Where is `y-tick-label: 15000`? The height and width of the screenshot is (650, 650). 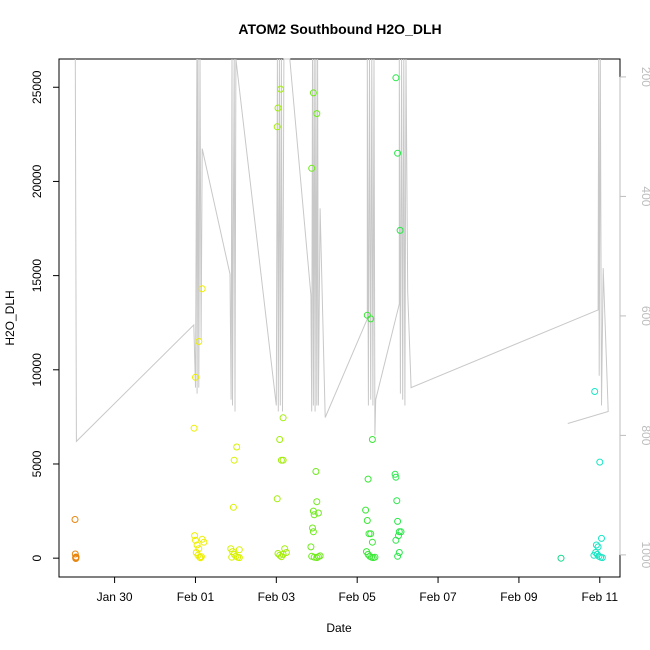
y-tick-label: 15000 is located at coordinates (37, 276).